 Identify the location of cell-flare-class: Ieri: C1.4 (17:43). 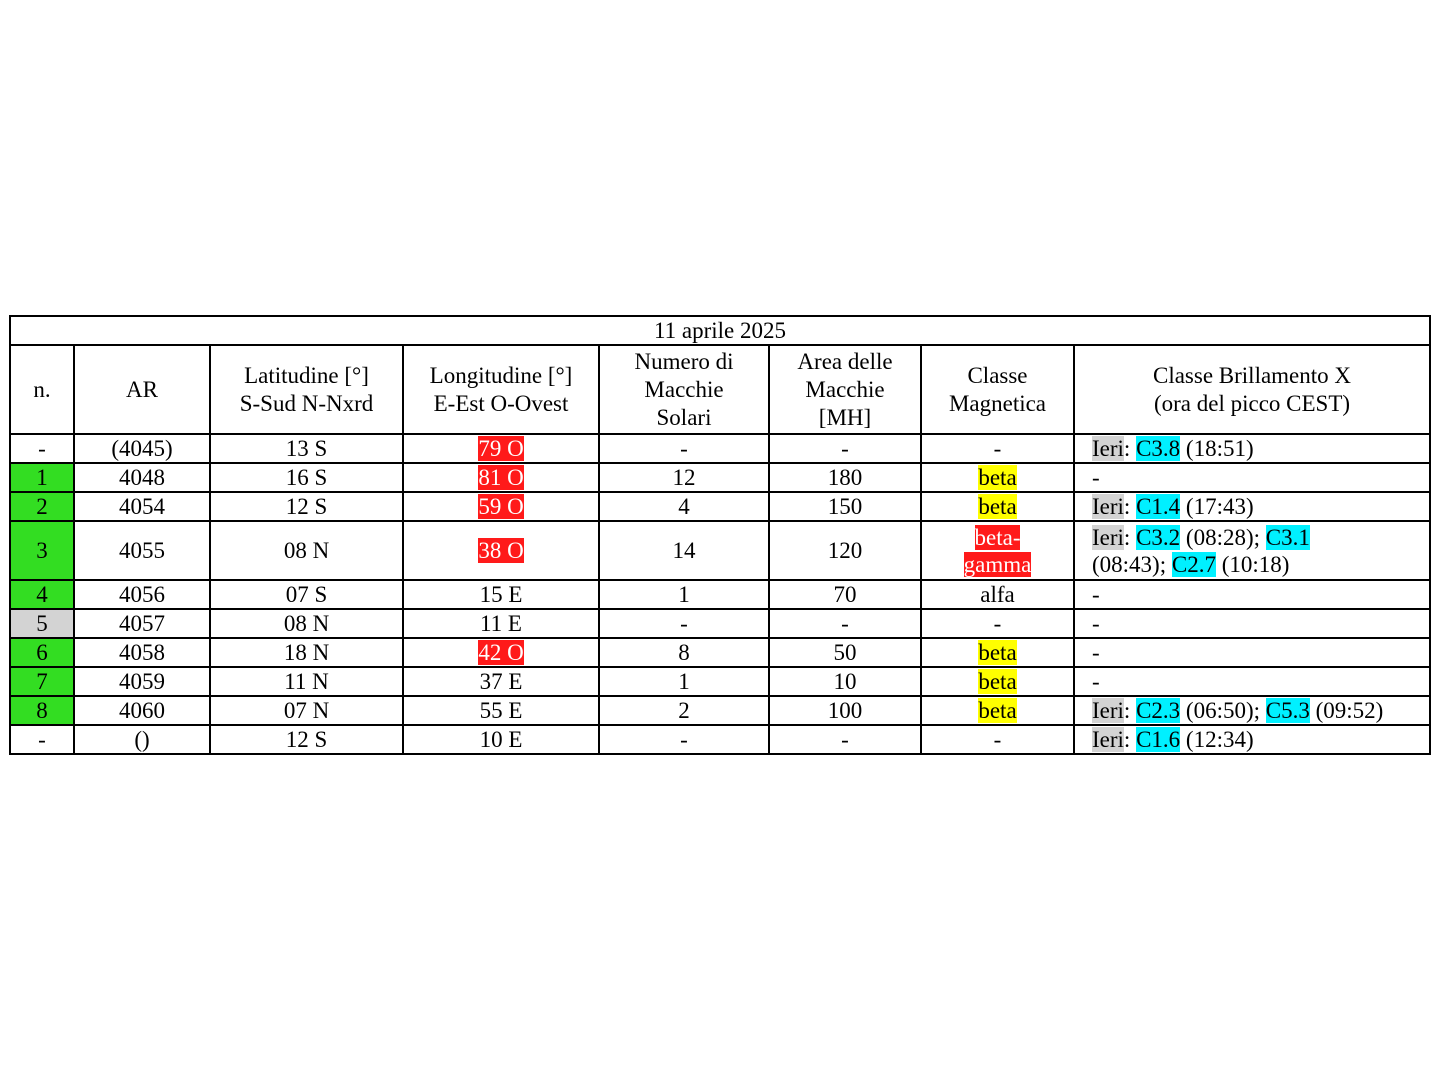
(1252, 506).